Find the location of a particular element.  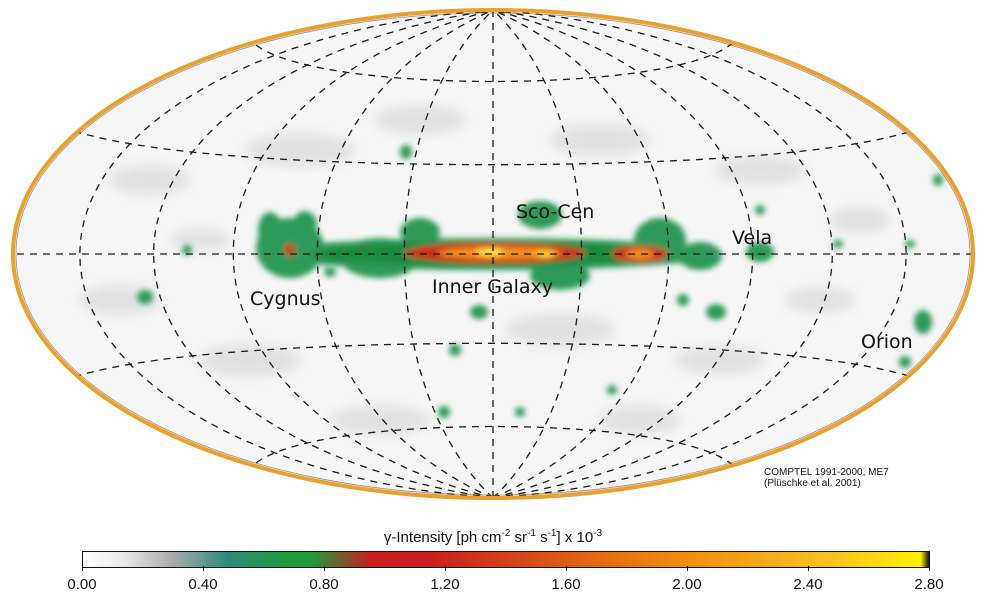

colorbar-title-exp3: -1 is located at coordinates (552, 533).